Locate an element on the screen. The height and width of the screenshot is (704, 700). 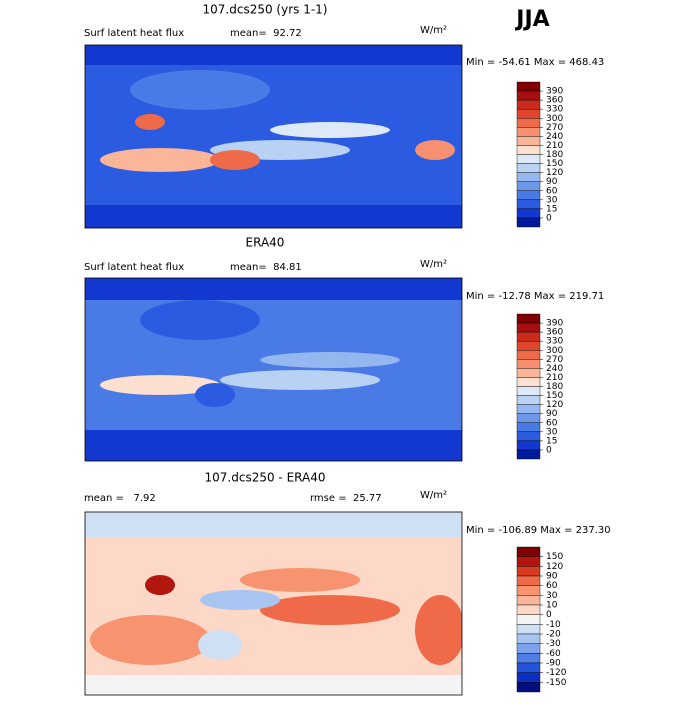
mean-stat: mean= 84.81 is located at coordinates (266, 267).